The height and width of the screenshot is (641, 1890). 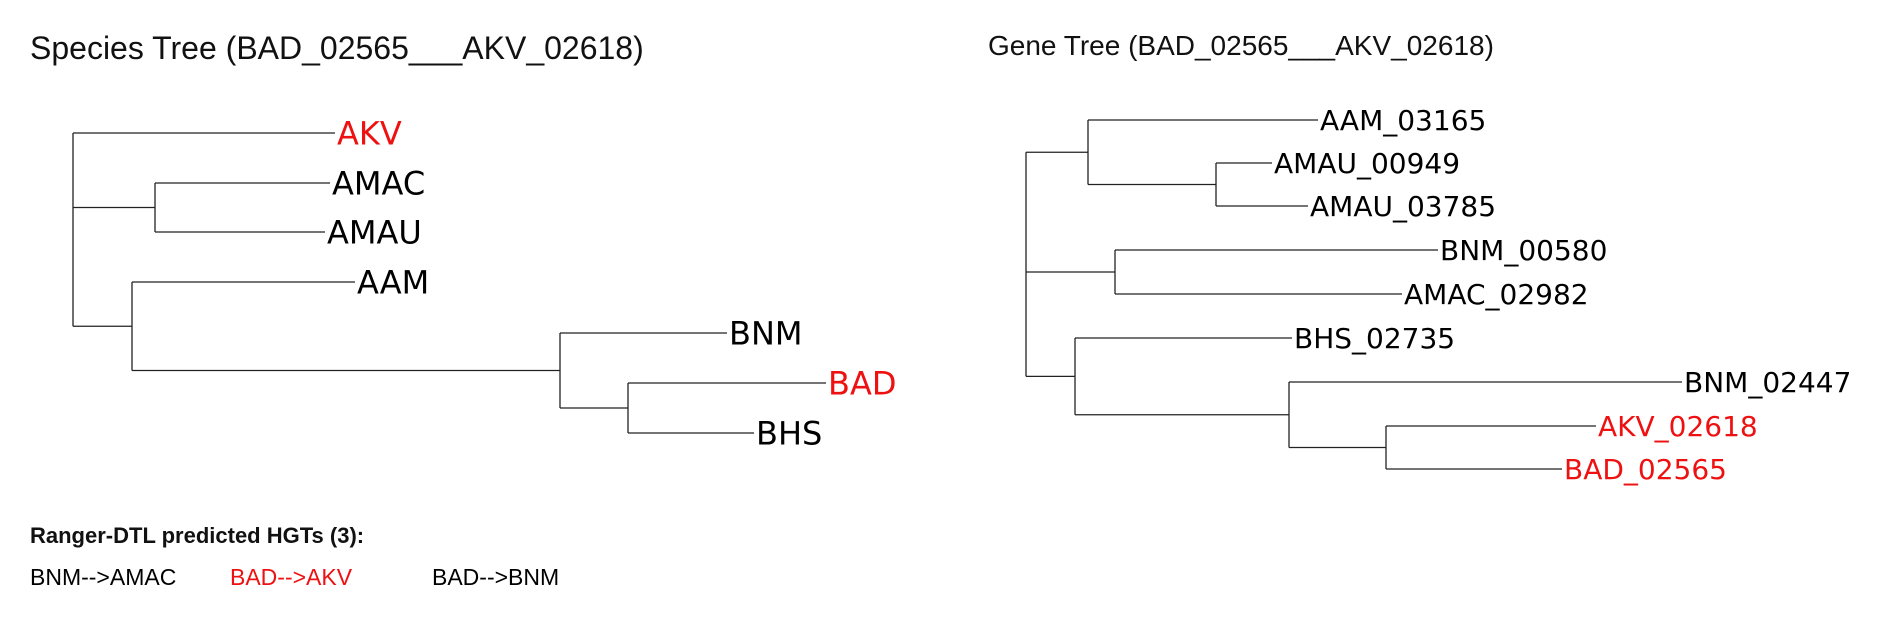 I want to click on species-leaf-aam: AAM, so click(x=393, y=283).